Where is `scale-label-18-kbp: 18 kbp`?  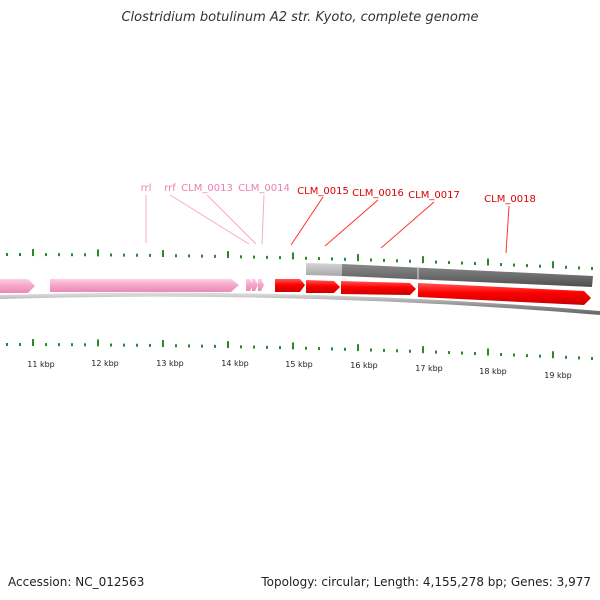 scale-label-18-kbp: 18 kbp is located at coordinates (493, 371).